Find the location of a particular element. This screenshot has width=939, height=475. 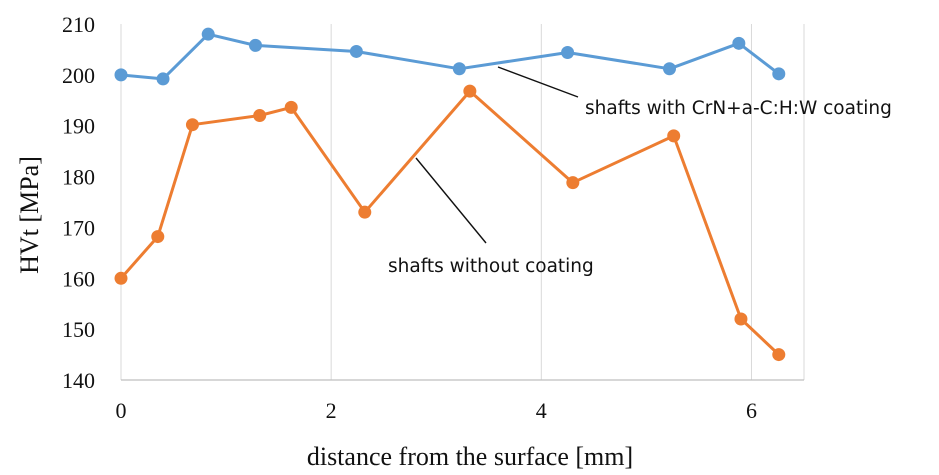

x-axis-title: distance from the surface [mm] is located at coordinates (470, 456).